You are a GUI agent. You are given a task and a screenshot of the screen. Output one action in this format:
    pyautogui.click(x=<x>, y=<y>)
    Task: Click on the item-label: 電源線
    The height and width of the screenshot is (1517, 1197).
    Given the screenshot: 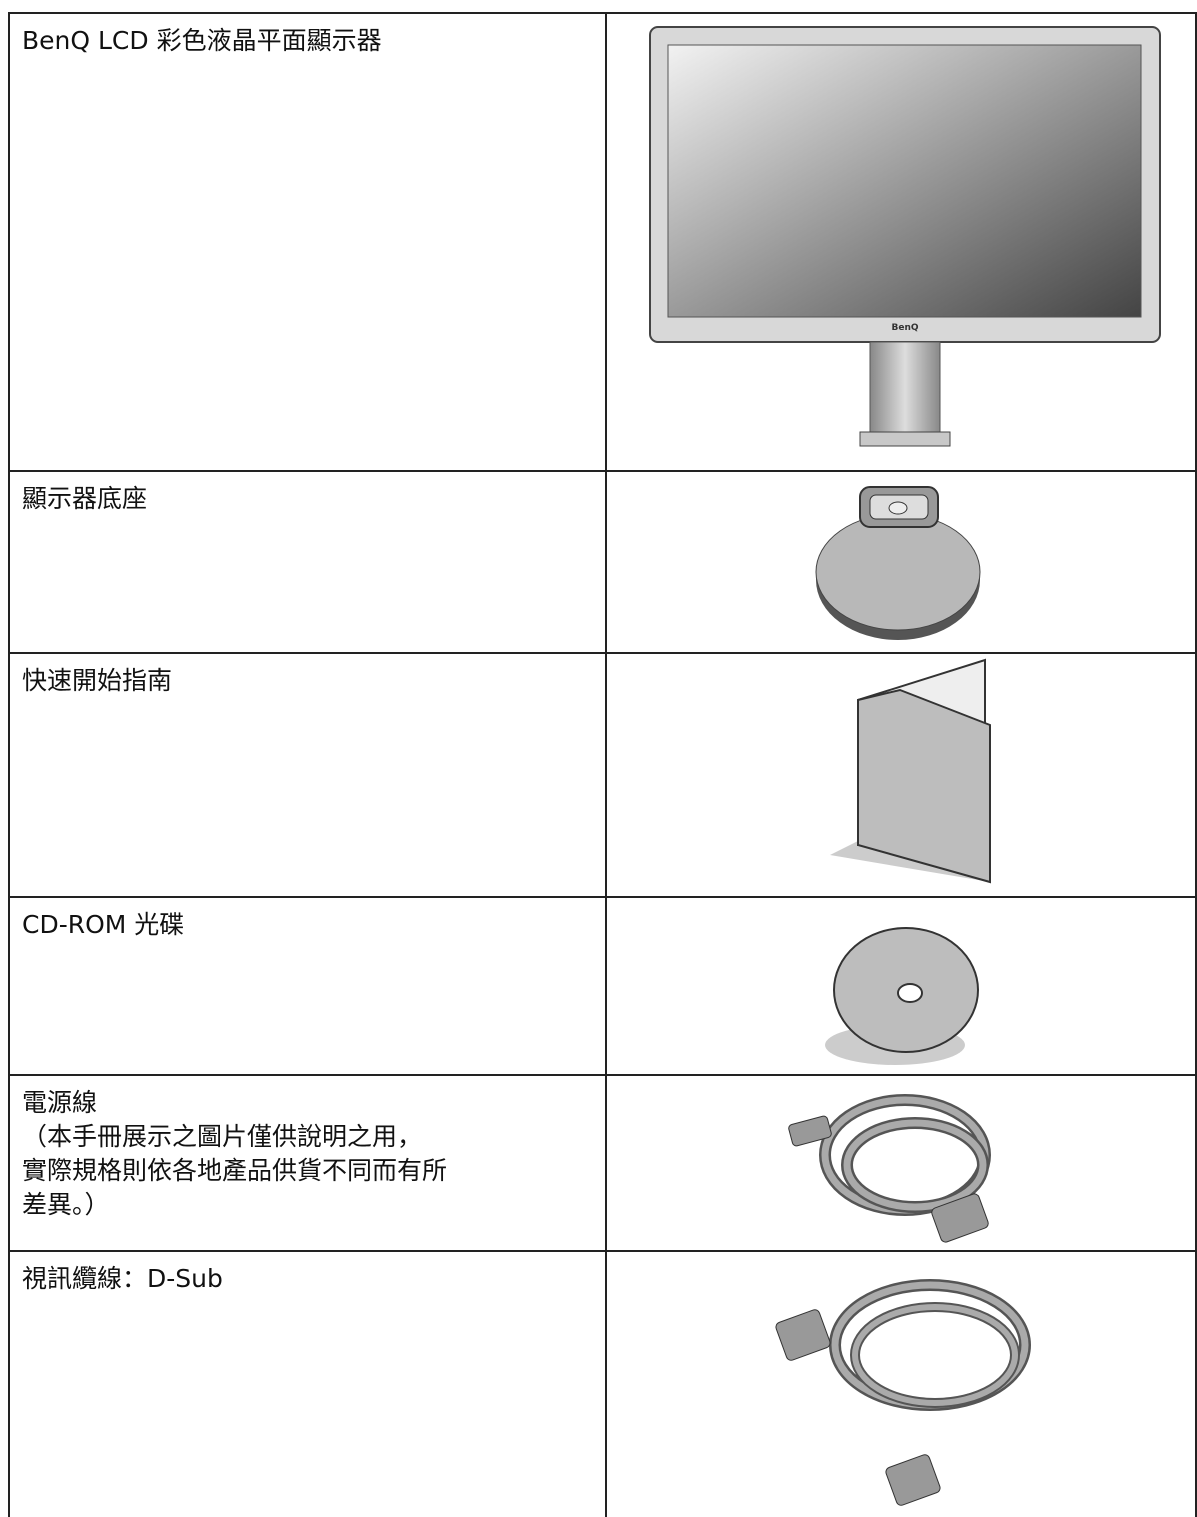 What is the action you would take?
    pyautogui.click(x=60, y=1102)
    